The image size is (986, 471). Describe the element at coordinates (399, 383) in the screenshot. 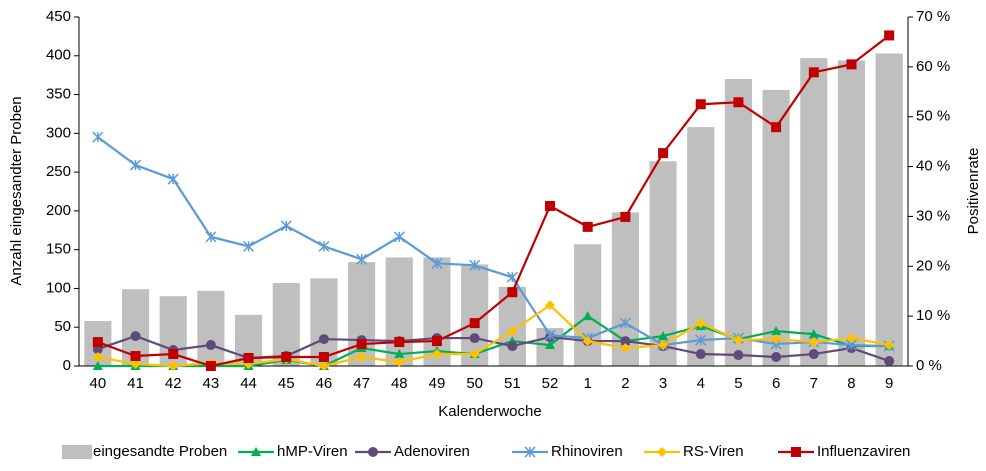

I see `x-tick-label: 48` at that location.